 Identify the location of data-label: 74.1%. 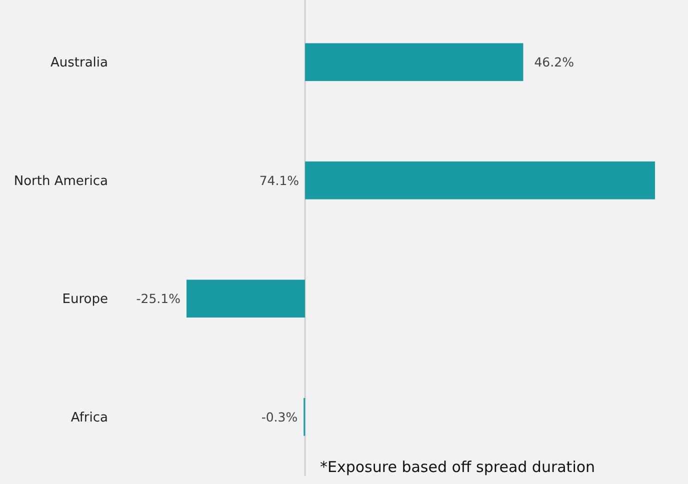
(279, 180).